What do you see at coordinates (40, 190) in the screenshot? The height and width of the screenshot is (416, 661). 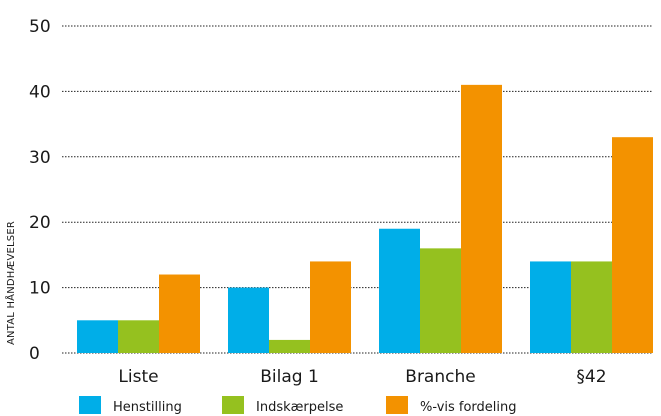 I see `y-tick-labels: 0 10 20 30 40 50` at bounding box center [40, 190].